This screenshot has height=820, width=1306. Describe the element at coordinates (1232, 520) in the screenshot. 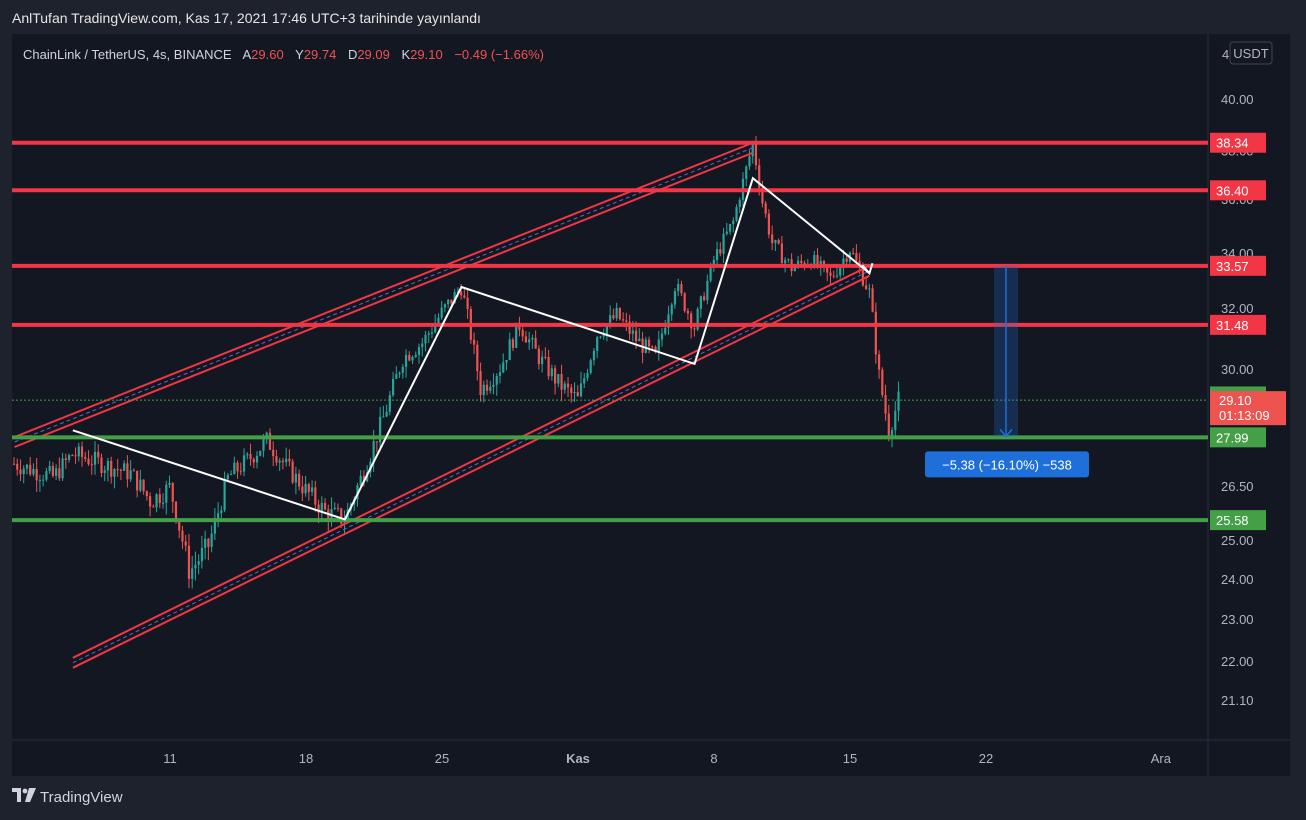

I see `level-tag-25.58-text: 25.58` at that location.